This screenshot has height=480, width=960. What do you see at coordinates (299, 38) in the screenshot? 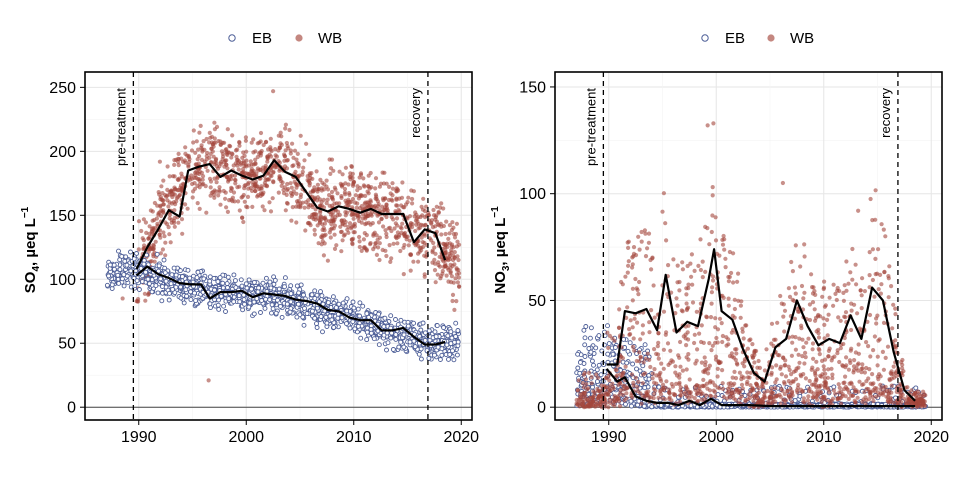
I see `legend-wb-marker-icon` at bounding box center [299, 38].